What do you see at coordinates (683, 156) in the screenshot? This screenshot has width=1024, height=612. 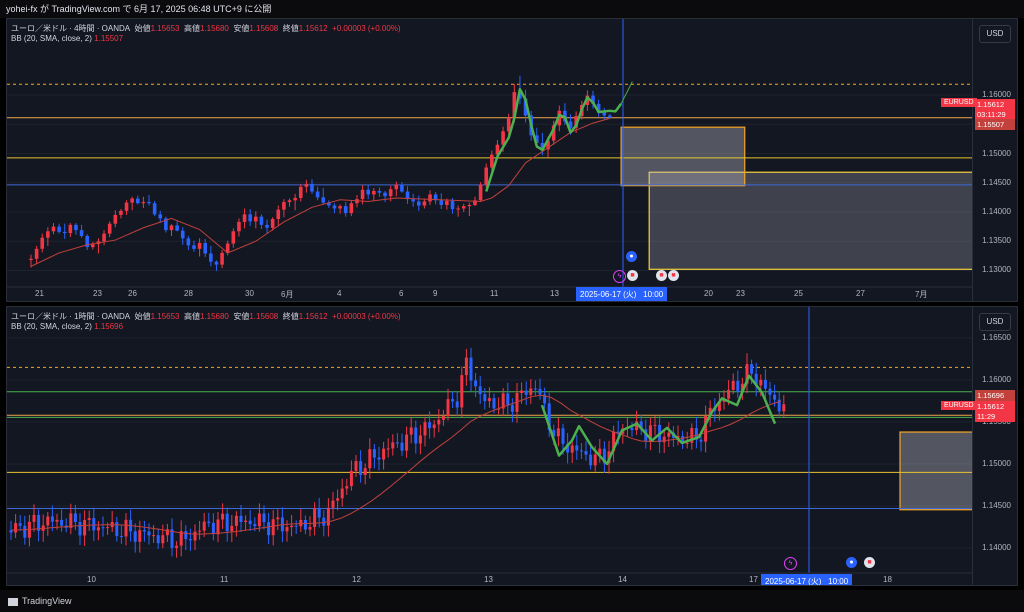 I see `zone-box-upper` at bounding box center [683, 156].